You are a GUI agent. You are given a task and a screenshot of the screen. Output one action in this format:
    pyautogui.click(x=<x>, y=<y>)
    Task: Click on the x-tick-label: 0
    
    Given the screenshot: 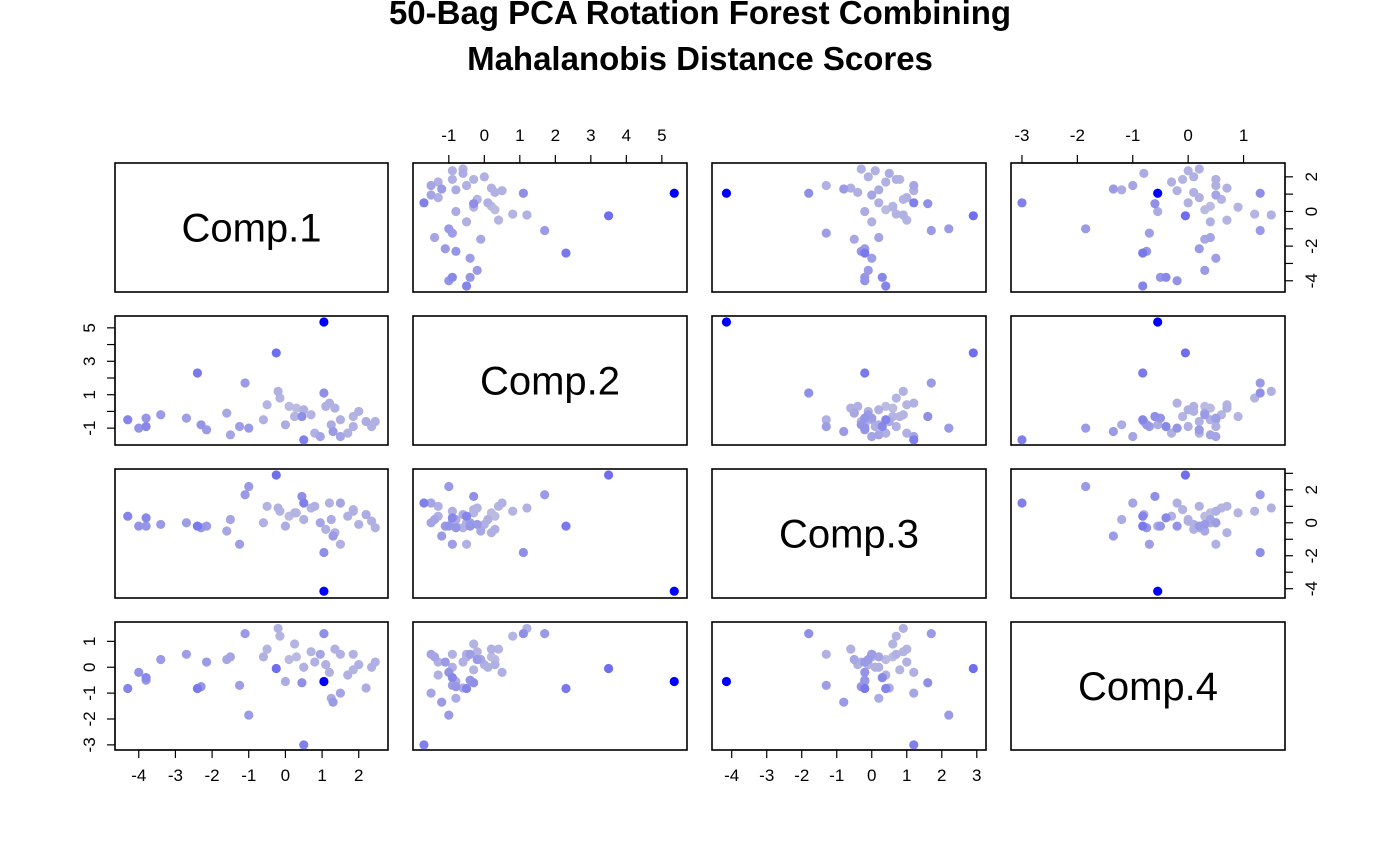 What is the action you would take?
    pyautogui.click(x=1187, y=135)
    